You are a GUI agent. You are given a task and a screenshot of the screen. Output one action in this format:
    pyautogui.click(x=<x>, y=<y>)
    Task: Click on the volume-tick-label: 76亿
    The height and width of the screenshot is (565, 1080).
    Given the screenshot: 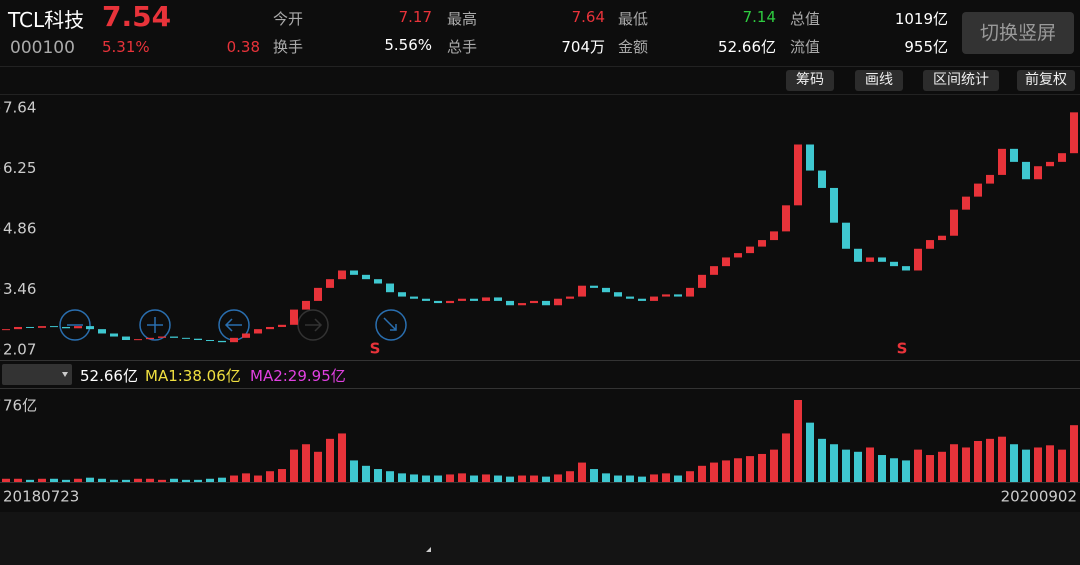 What is the action you would take?
    pyautogui.click(x=20, y=406)
    